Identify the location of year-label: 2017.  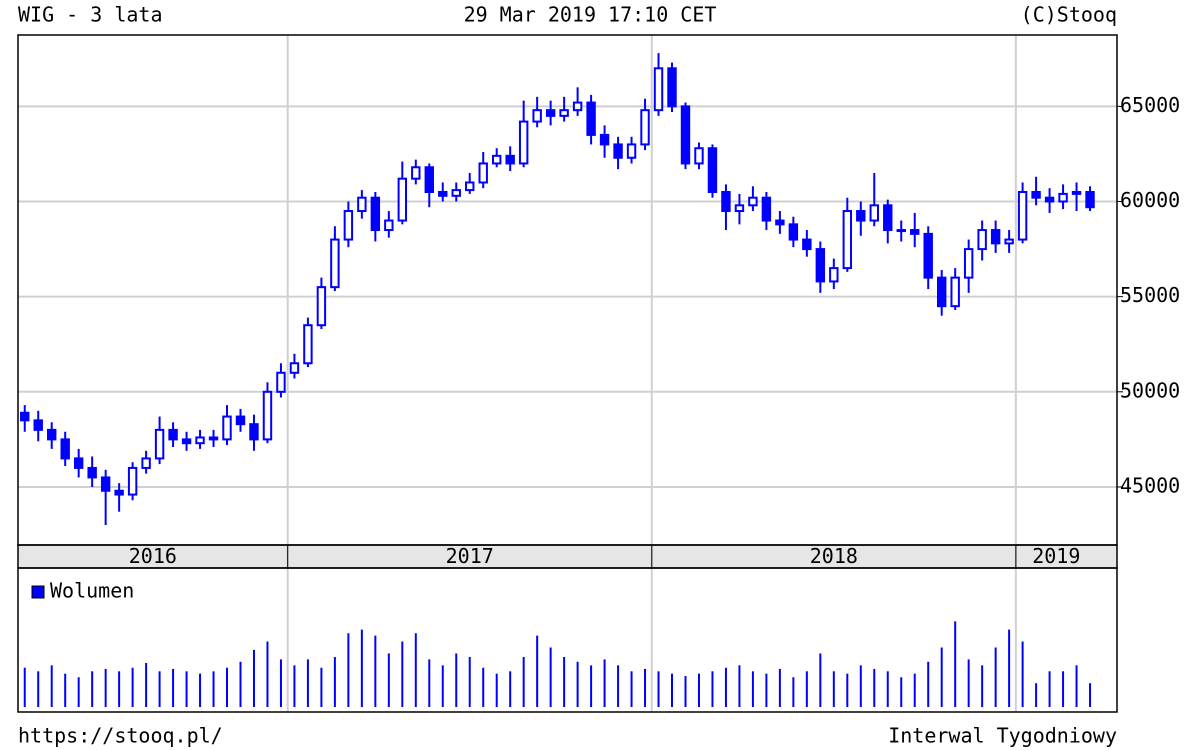
(470, 556).